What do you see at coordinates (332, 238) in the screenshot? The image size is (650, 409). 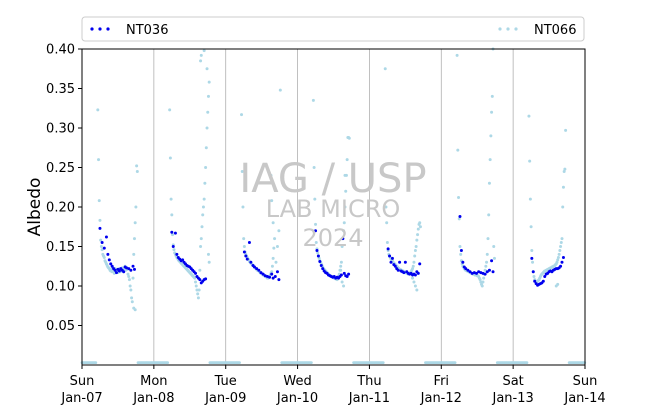 I see `watermark-line-3: 2024` at bounding box center [332, 238].